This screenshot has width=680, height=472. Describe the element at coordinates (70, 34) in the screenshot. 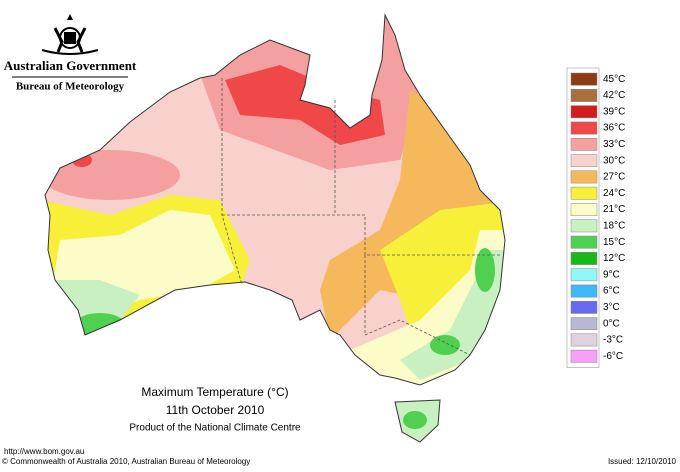

I see `crest` at that location.